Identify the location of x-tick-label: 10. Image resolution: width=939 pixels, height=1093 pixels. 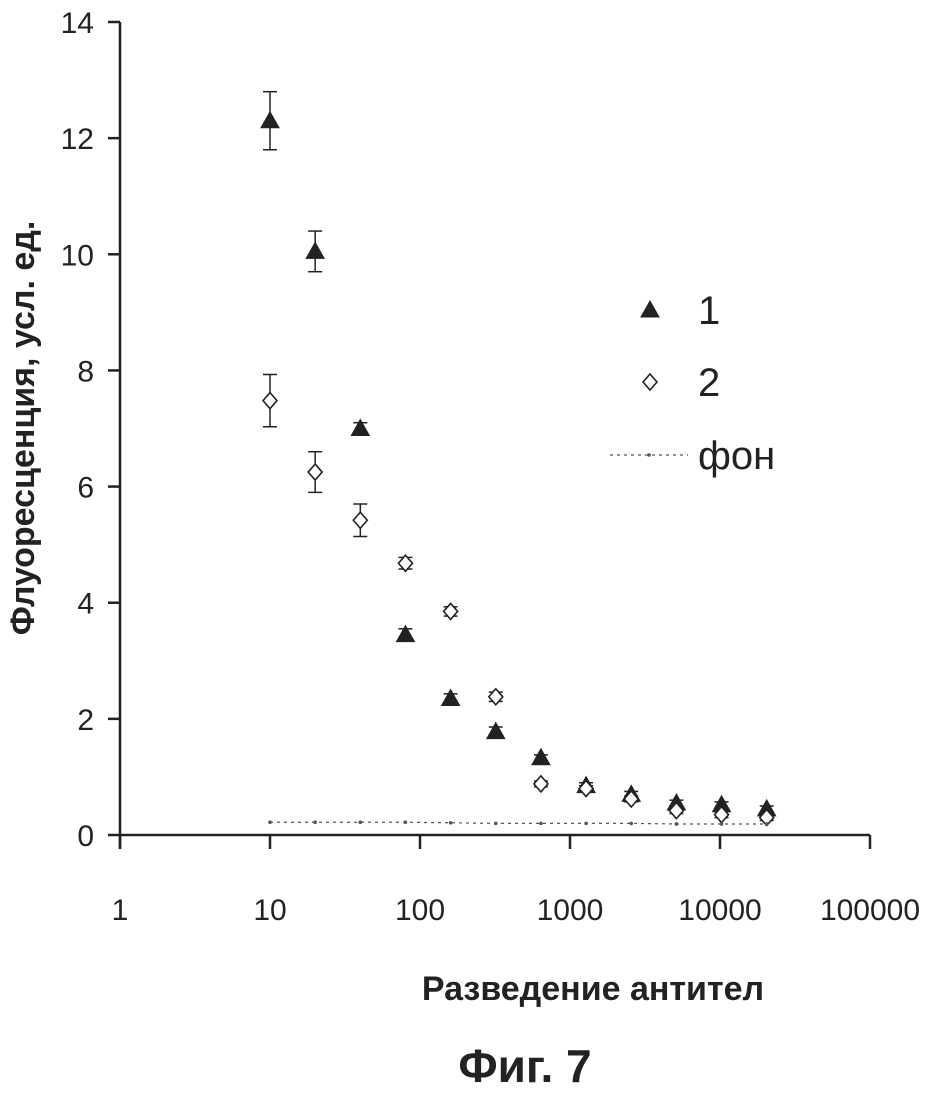
(269, 910).